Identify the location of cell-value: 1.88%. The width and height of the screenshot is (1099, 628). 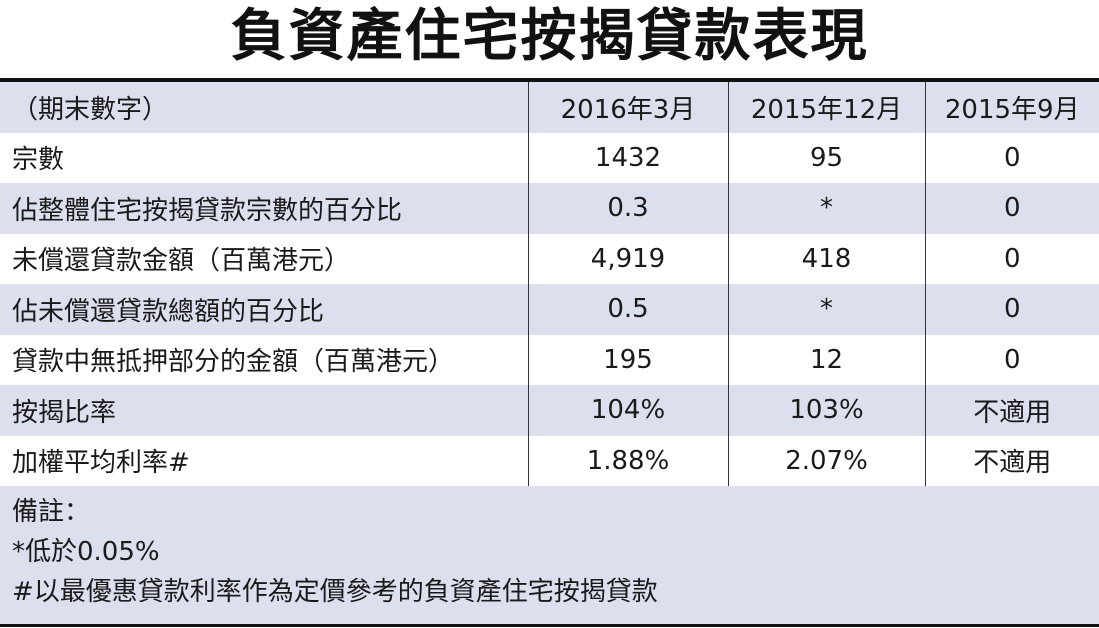
(627, 460).